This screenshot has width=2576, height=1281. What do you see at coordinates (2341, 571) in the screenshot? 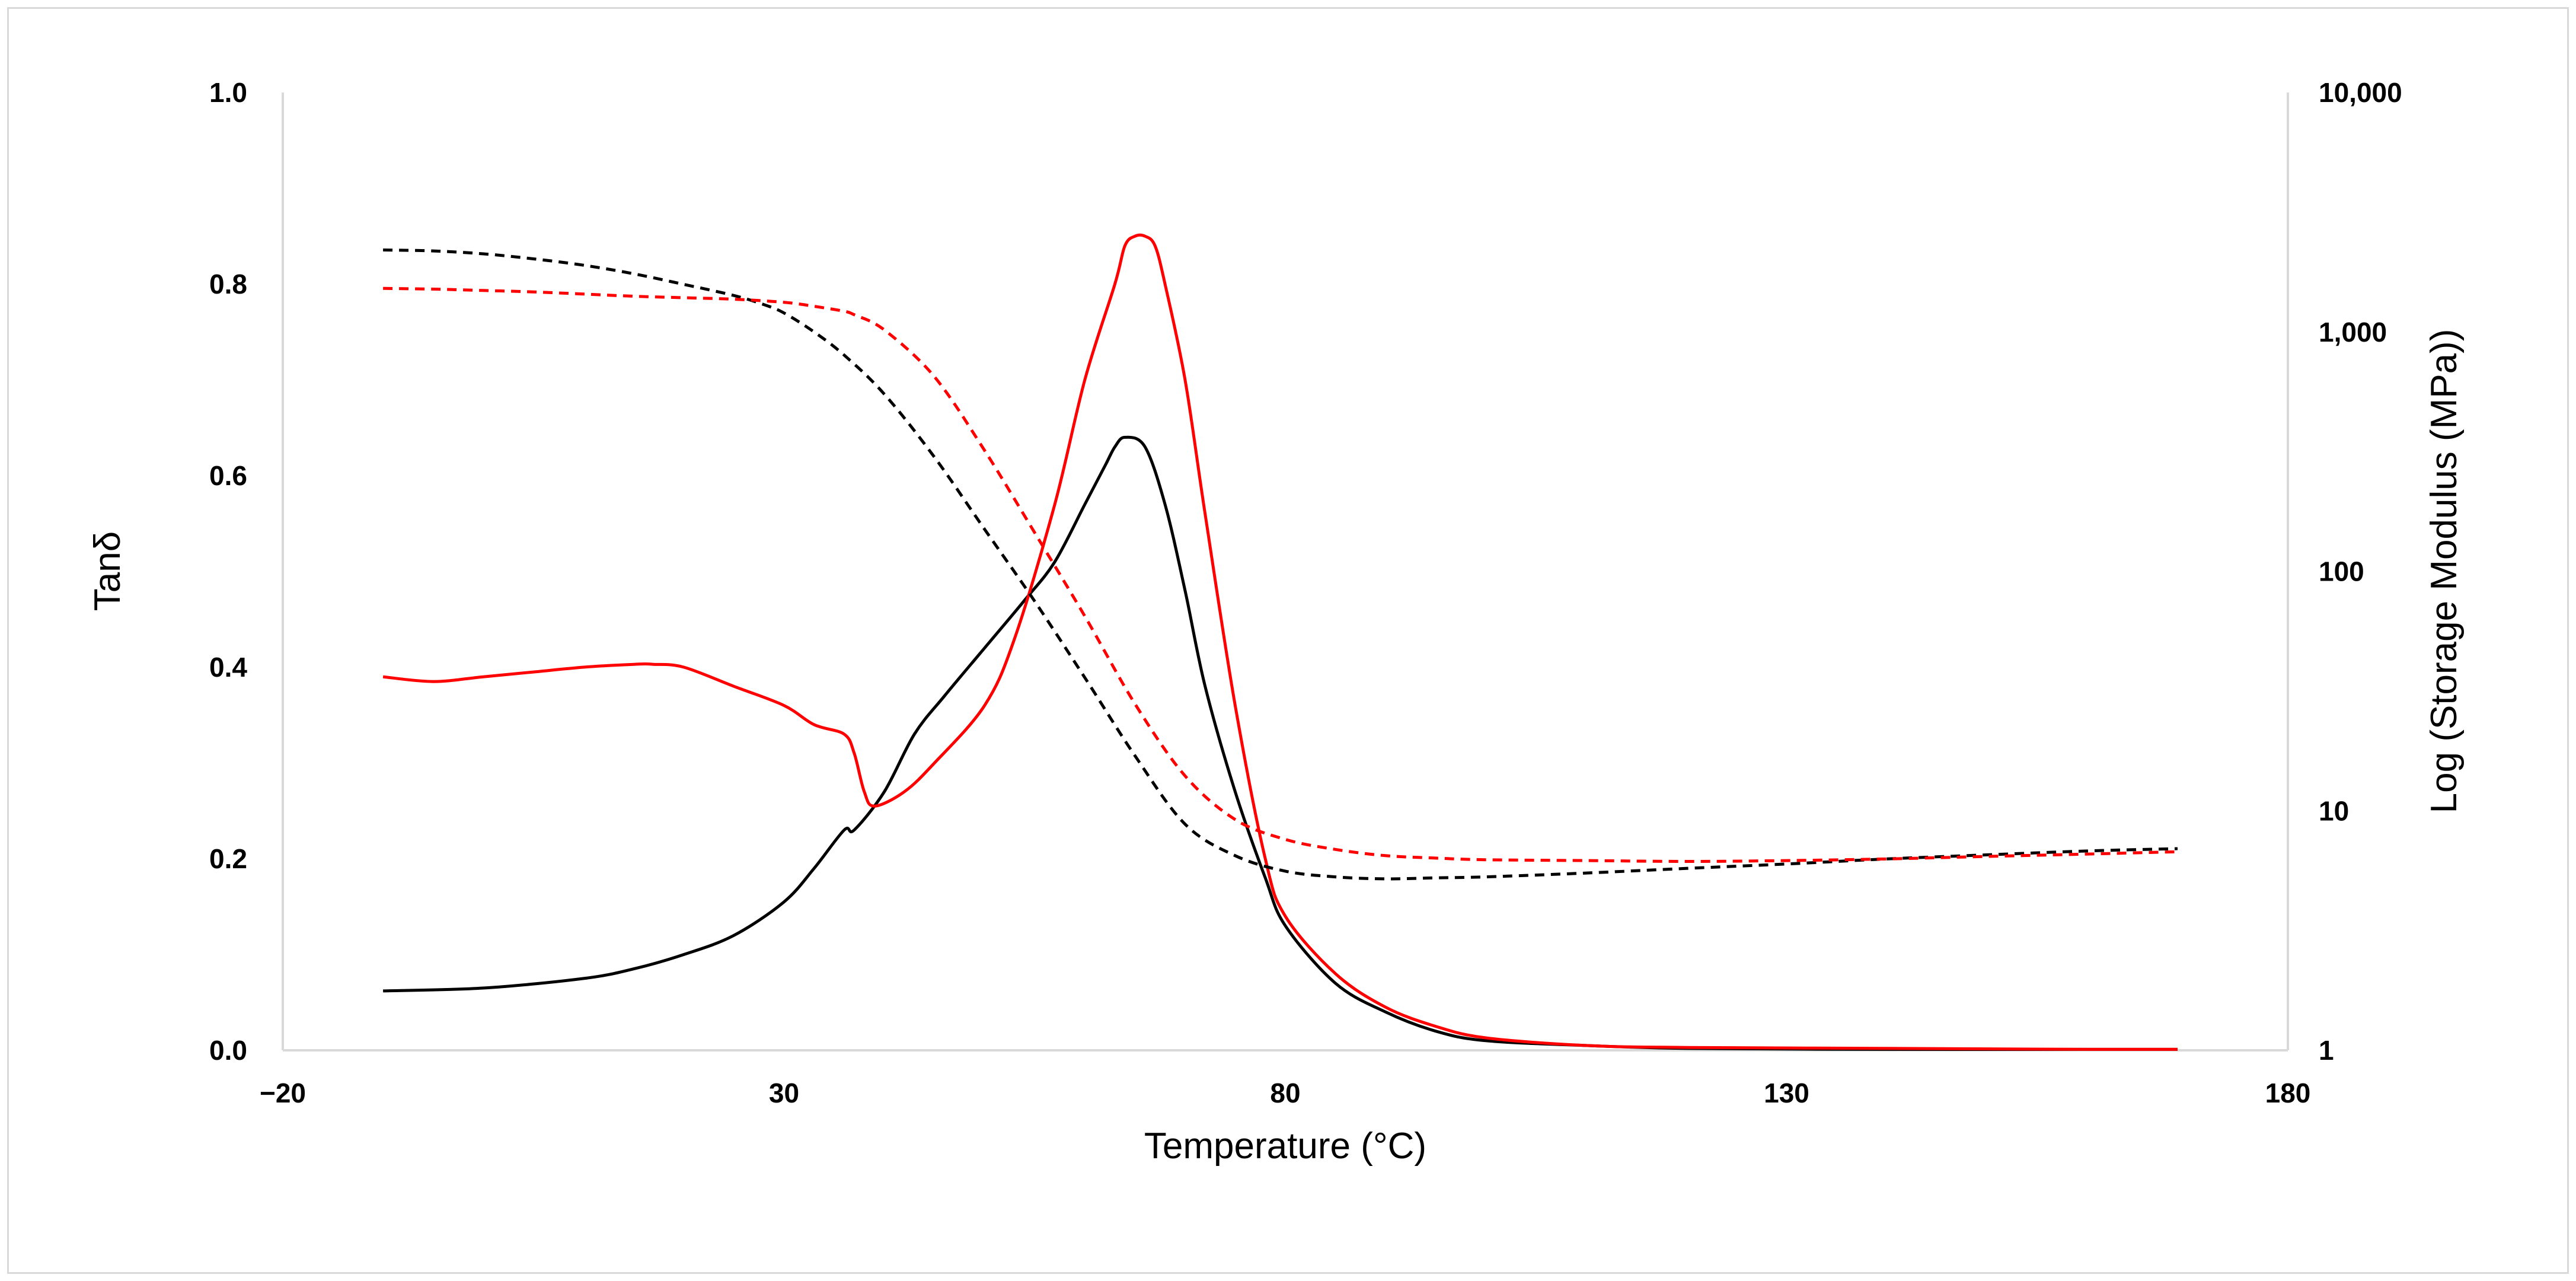
I see `right-y-tick-label: 100` at bounding box center [2341, 571].